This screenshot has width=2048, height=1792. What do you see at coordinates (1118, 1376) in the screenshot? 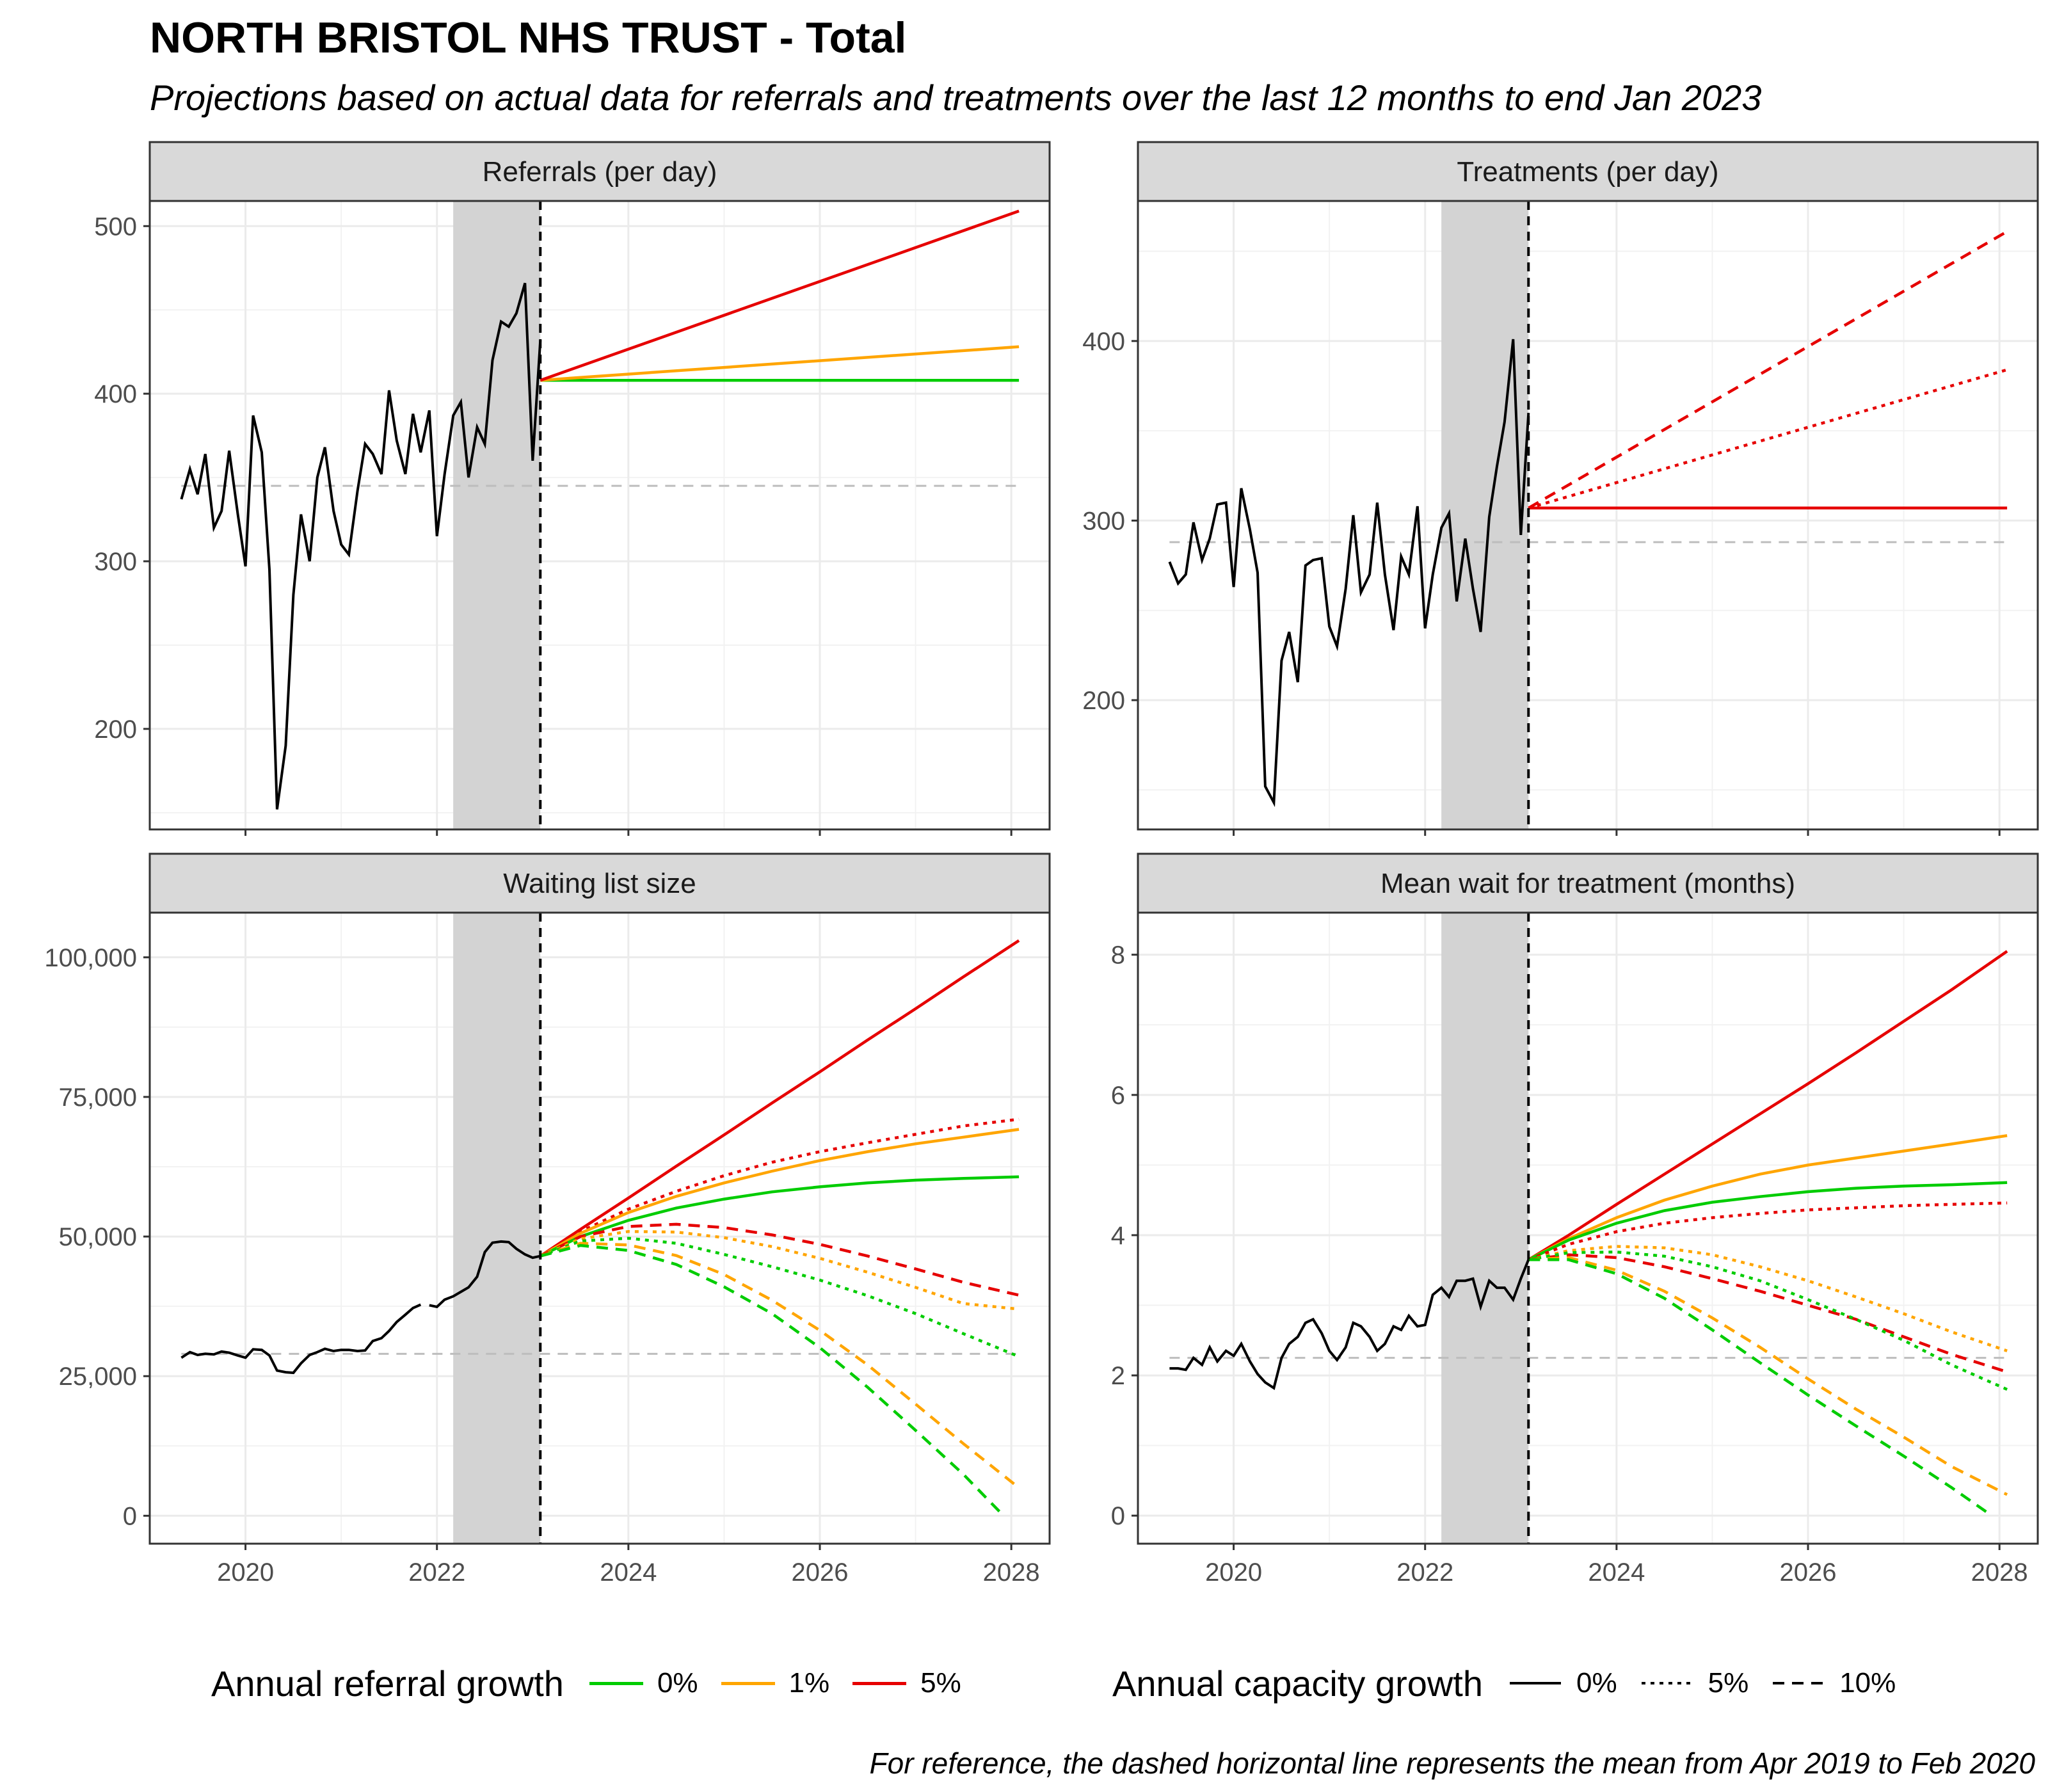
I see `y-tick-label: 2` at bounding box center [1118, 1376].